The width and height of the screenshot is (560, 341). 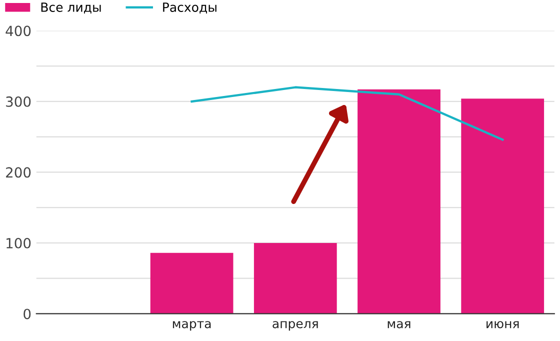 What do you see at coordinates (18, 172) in the screenshot?
I see `y-tick-label: 200` at bounding box center [18, 172].